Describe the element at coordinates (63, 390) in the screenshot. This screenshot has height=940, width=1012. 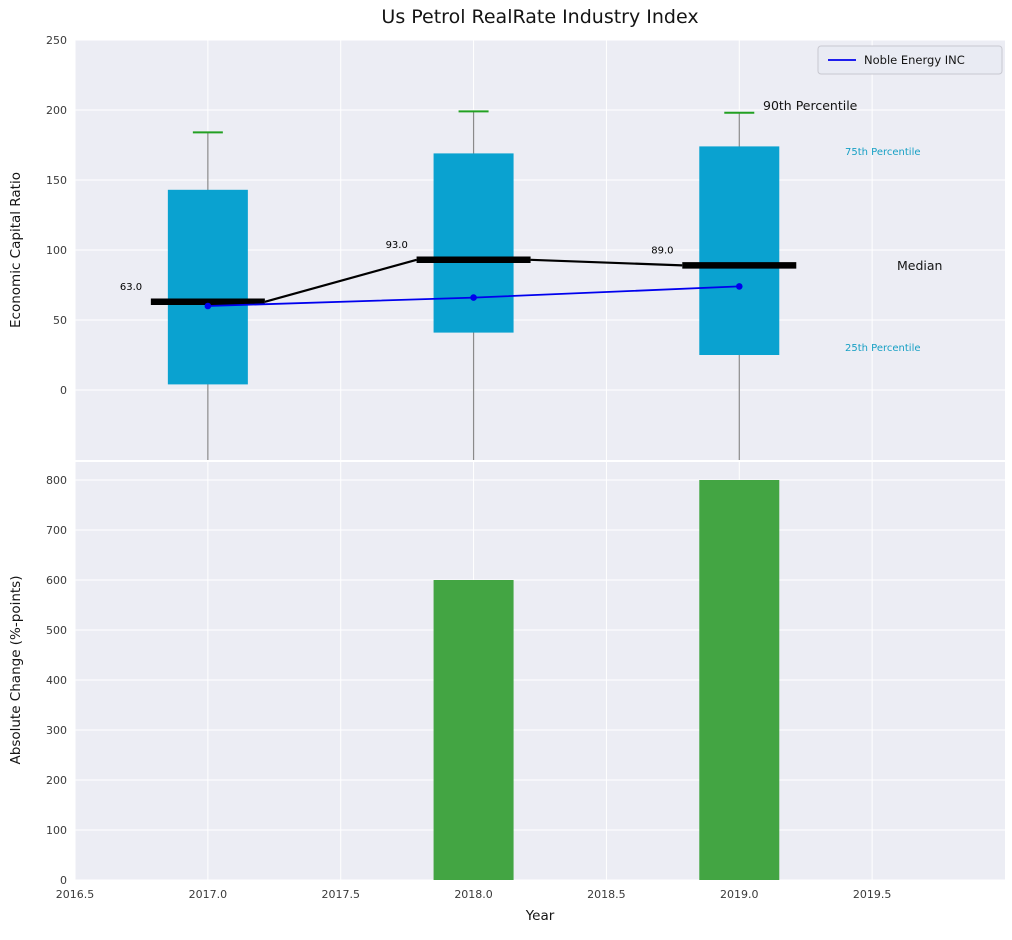
I see `top-y-tick-label: 0` at that location.